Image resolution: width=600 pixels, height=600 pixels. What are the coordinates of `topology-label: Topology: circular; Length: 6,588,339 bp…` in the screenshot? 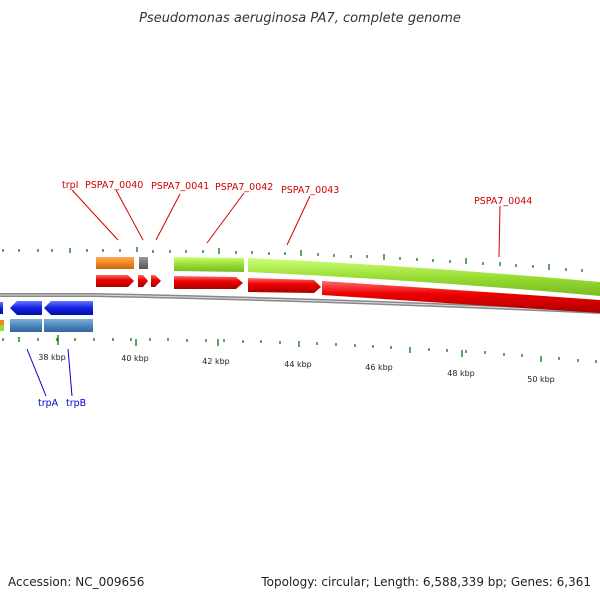 It's located at (425, 582).